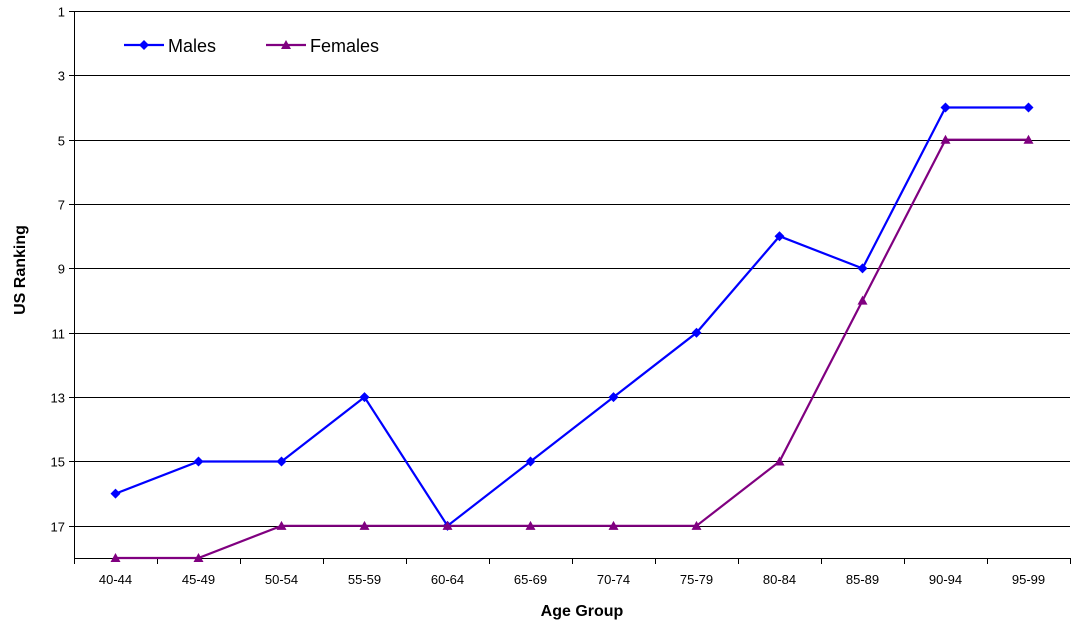 The image size is (1081, 628). What do you see at coordinates (58, 462) in the screenshot?
I see `y-tick-label: 15` at bounding box center [58, 462].